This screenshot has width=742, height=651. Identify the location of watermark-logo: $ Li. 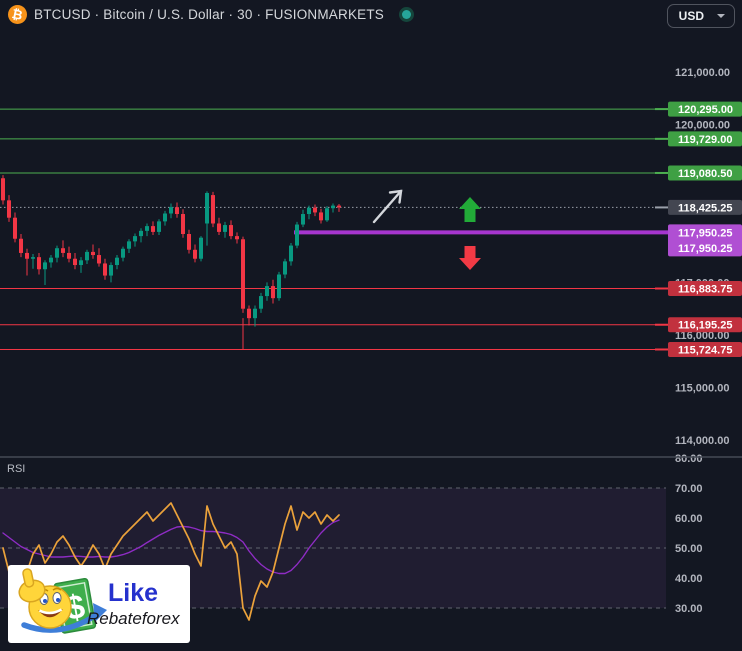
(99, 604).